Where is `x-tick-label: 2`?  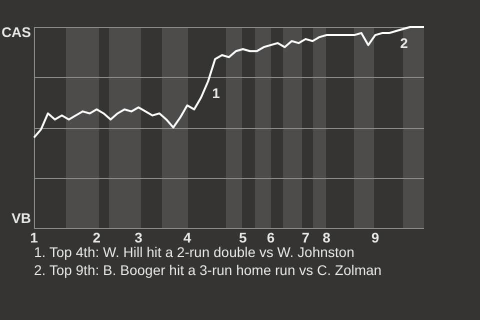
x-tick-label: 2 is located at coordinates (96, 237).